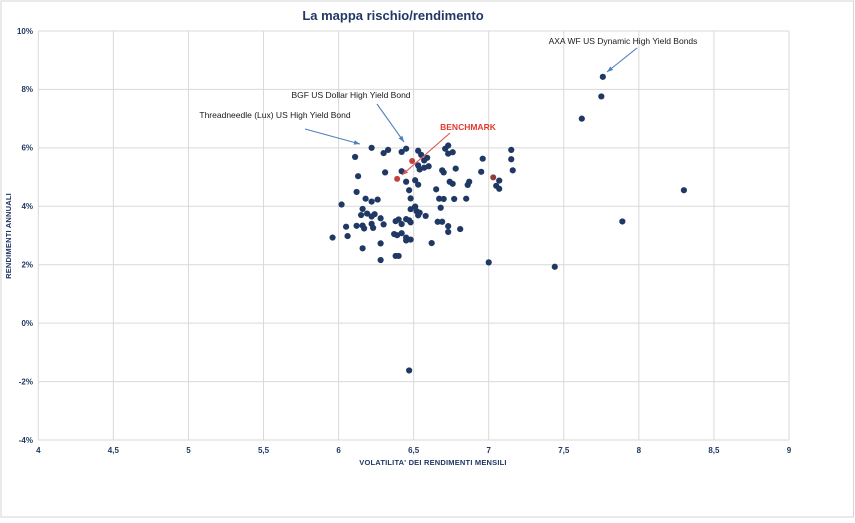  I want to click on y-tick-label: -4%, so click(26, 440).